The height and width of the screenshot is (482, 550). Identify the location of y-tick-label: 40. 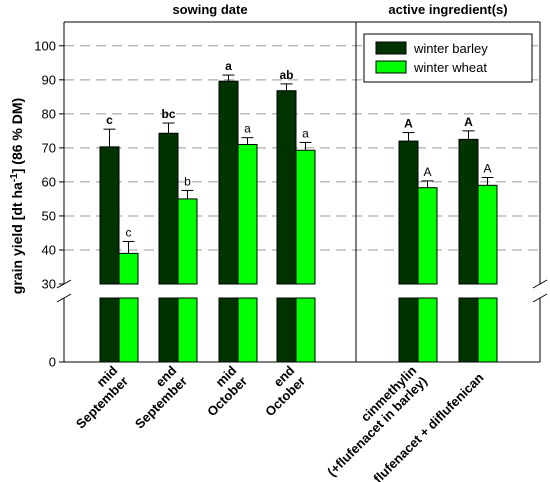
(49, 249).